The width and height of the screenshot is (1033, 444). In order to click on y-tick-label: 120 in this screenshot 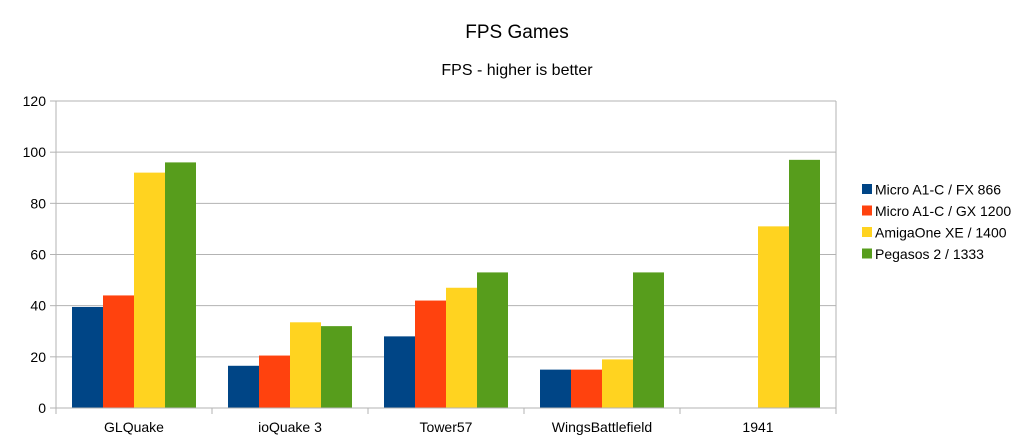, I will do `click(35, 101)`.